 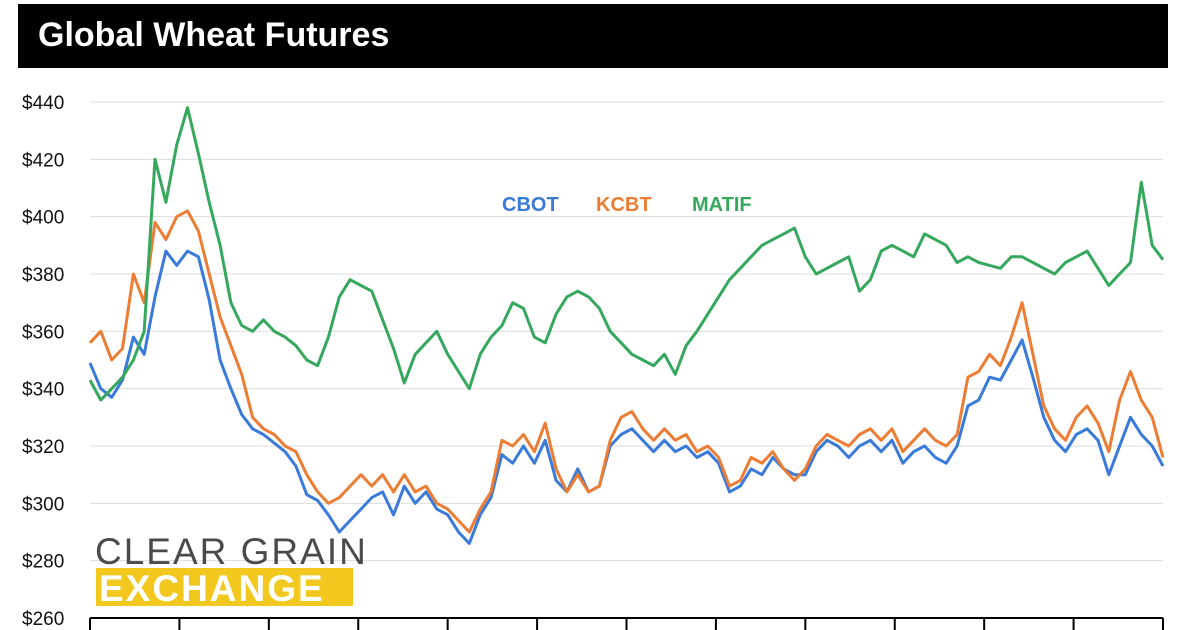 I want to click on y-tick-label: $380, so click(x=43, y=275).